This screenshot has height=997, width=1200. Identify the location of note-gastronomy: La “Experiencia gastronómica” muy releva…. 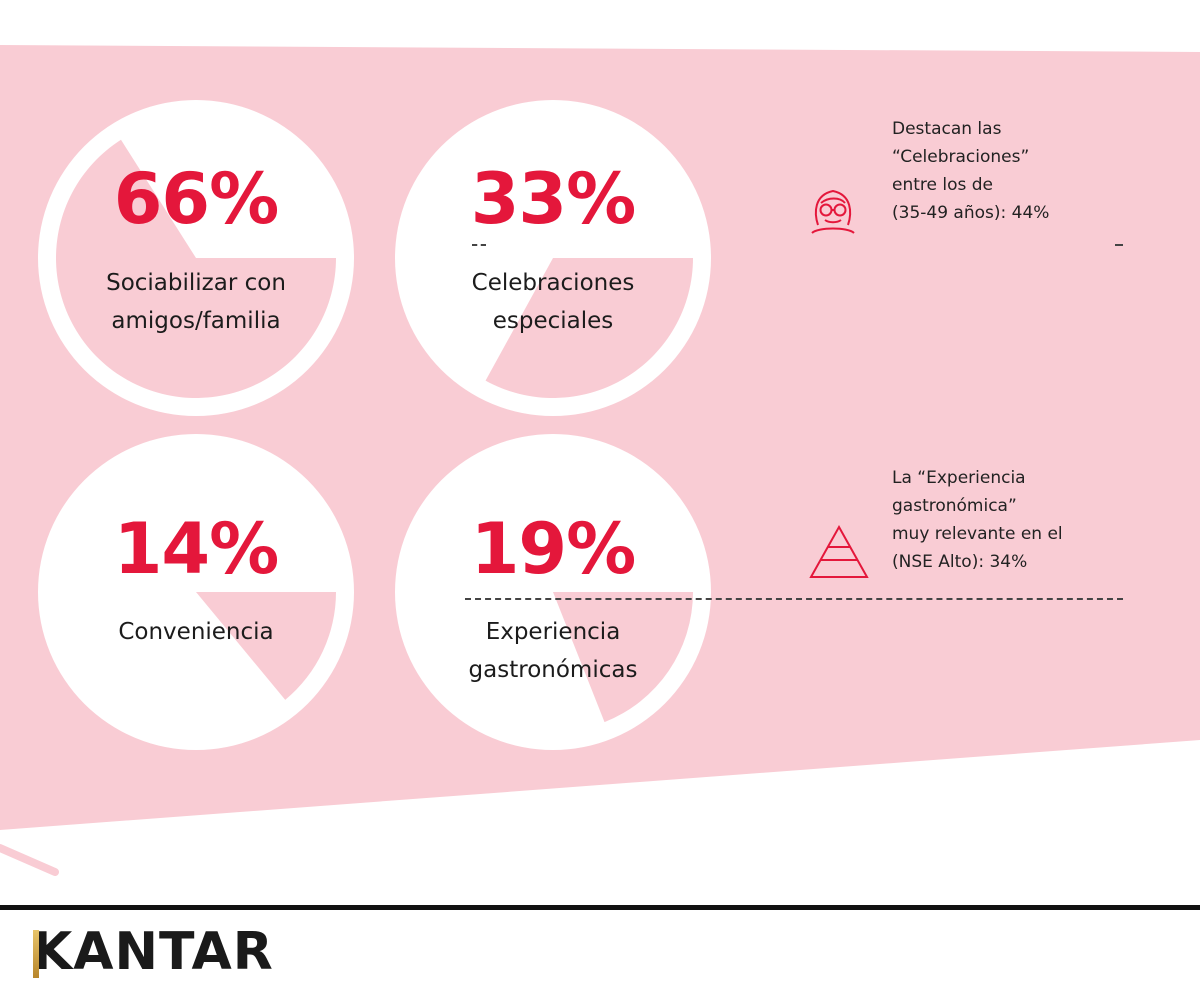
(977, 520).